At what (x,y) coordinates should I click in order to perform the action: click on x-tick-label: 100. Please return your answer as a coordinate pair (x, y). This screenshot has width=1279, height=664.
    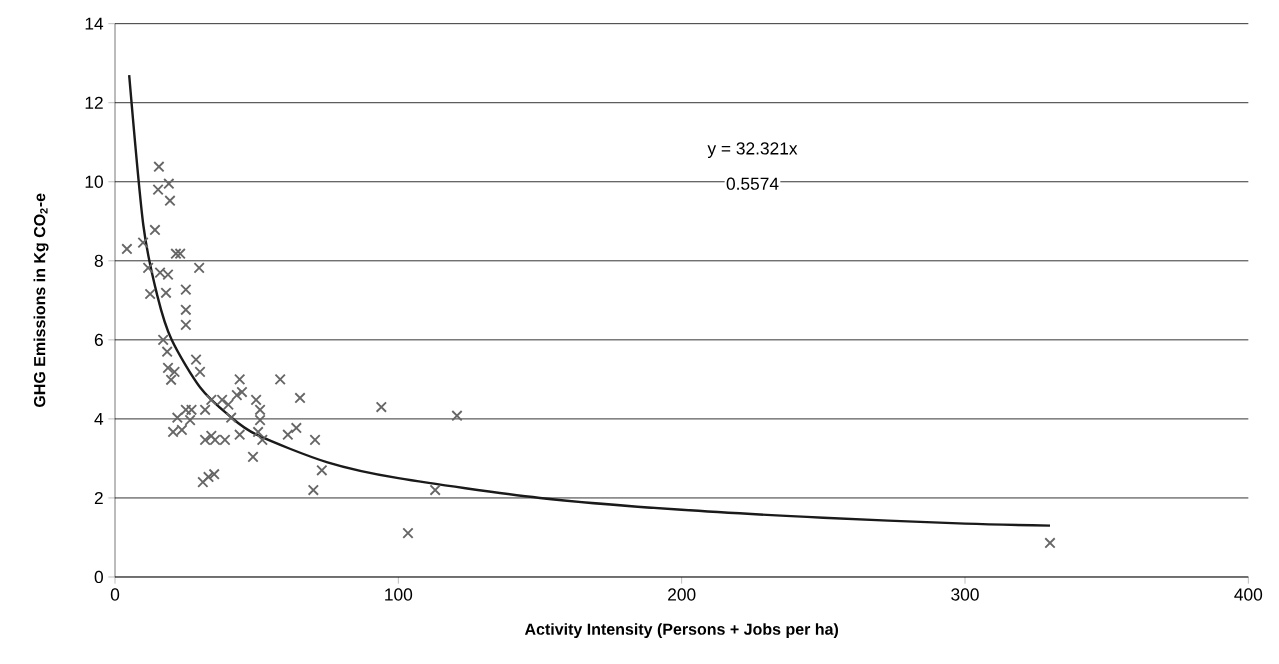
    Looking at the image, I should click on (399, 594).